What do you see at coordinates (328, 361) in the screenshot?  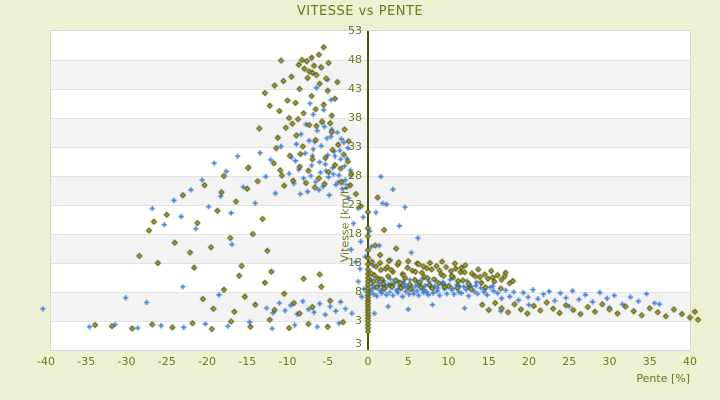 I see `x-tick-label: -5` at bounding box center [328, 361].